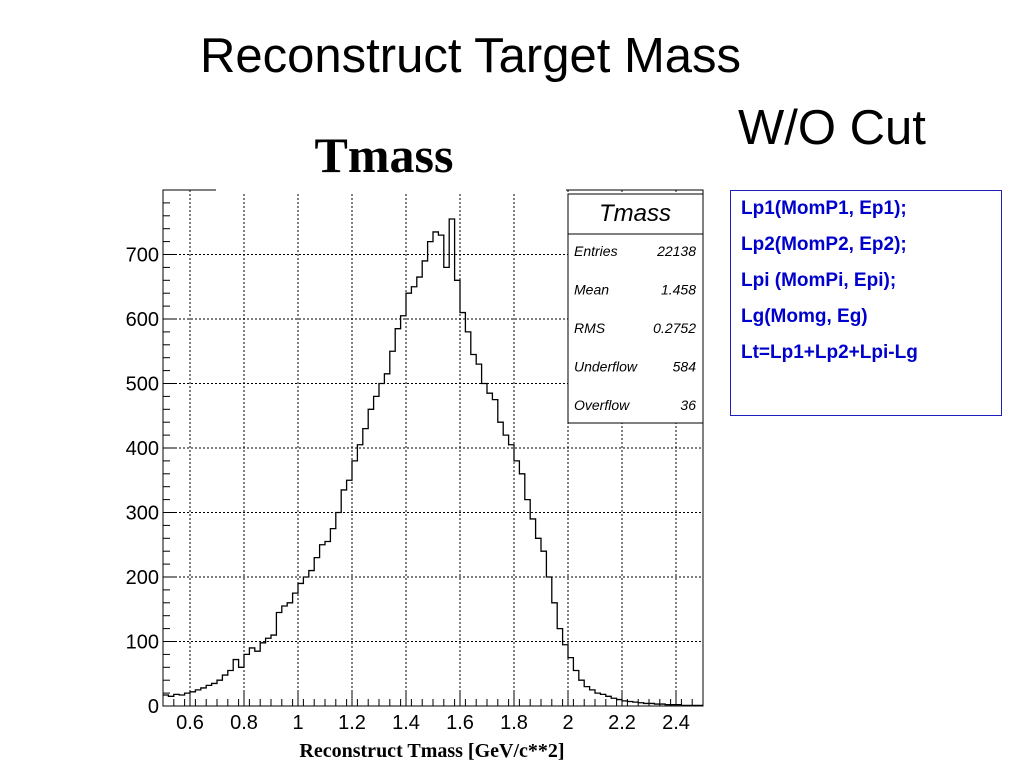  What do you see at coordinates (606, 367) in the screenshot?
I see `stats-entry-label: Underflow` at bounding box center [606, 367].